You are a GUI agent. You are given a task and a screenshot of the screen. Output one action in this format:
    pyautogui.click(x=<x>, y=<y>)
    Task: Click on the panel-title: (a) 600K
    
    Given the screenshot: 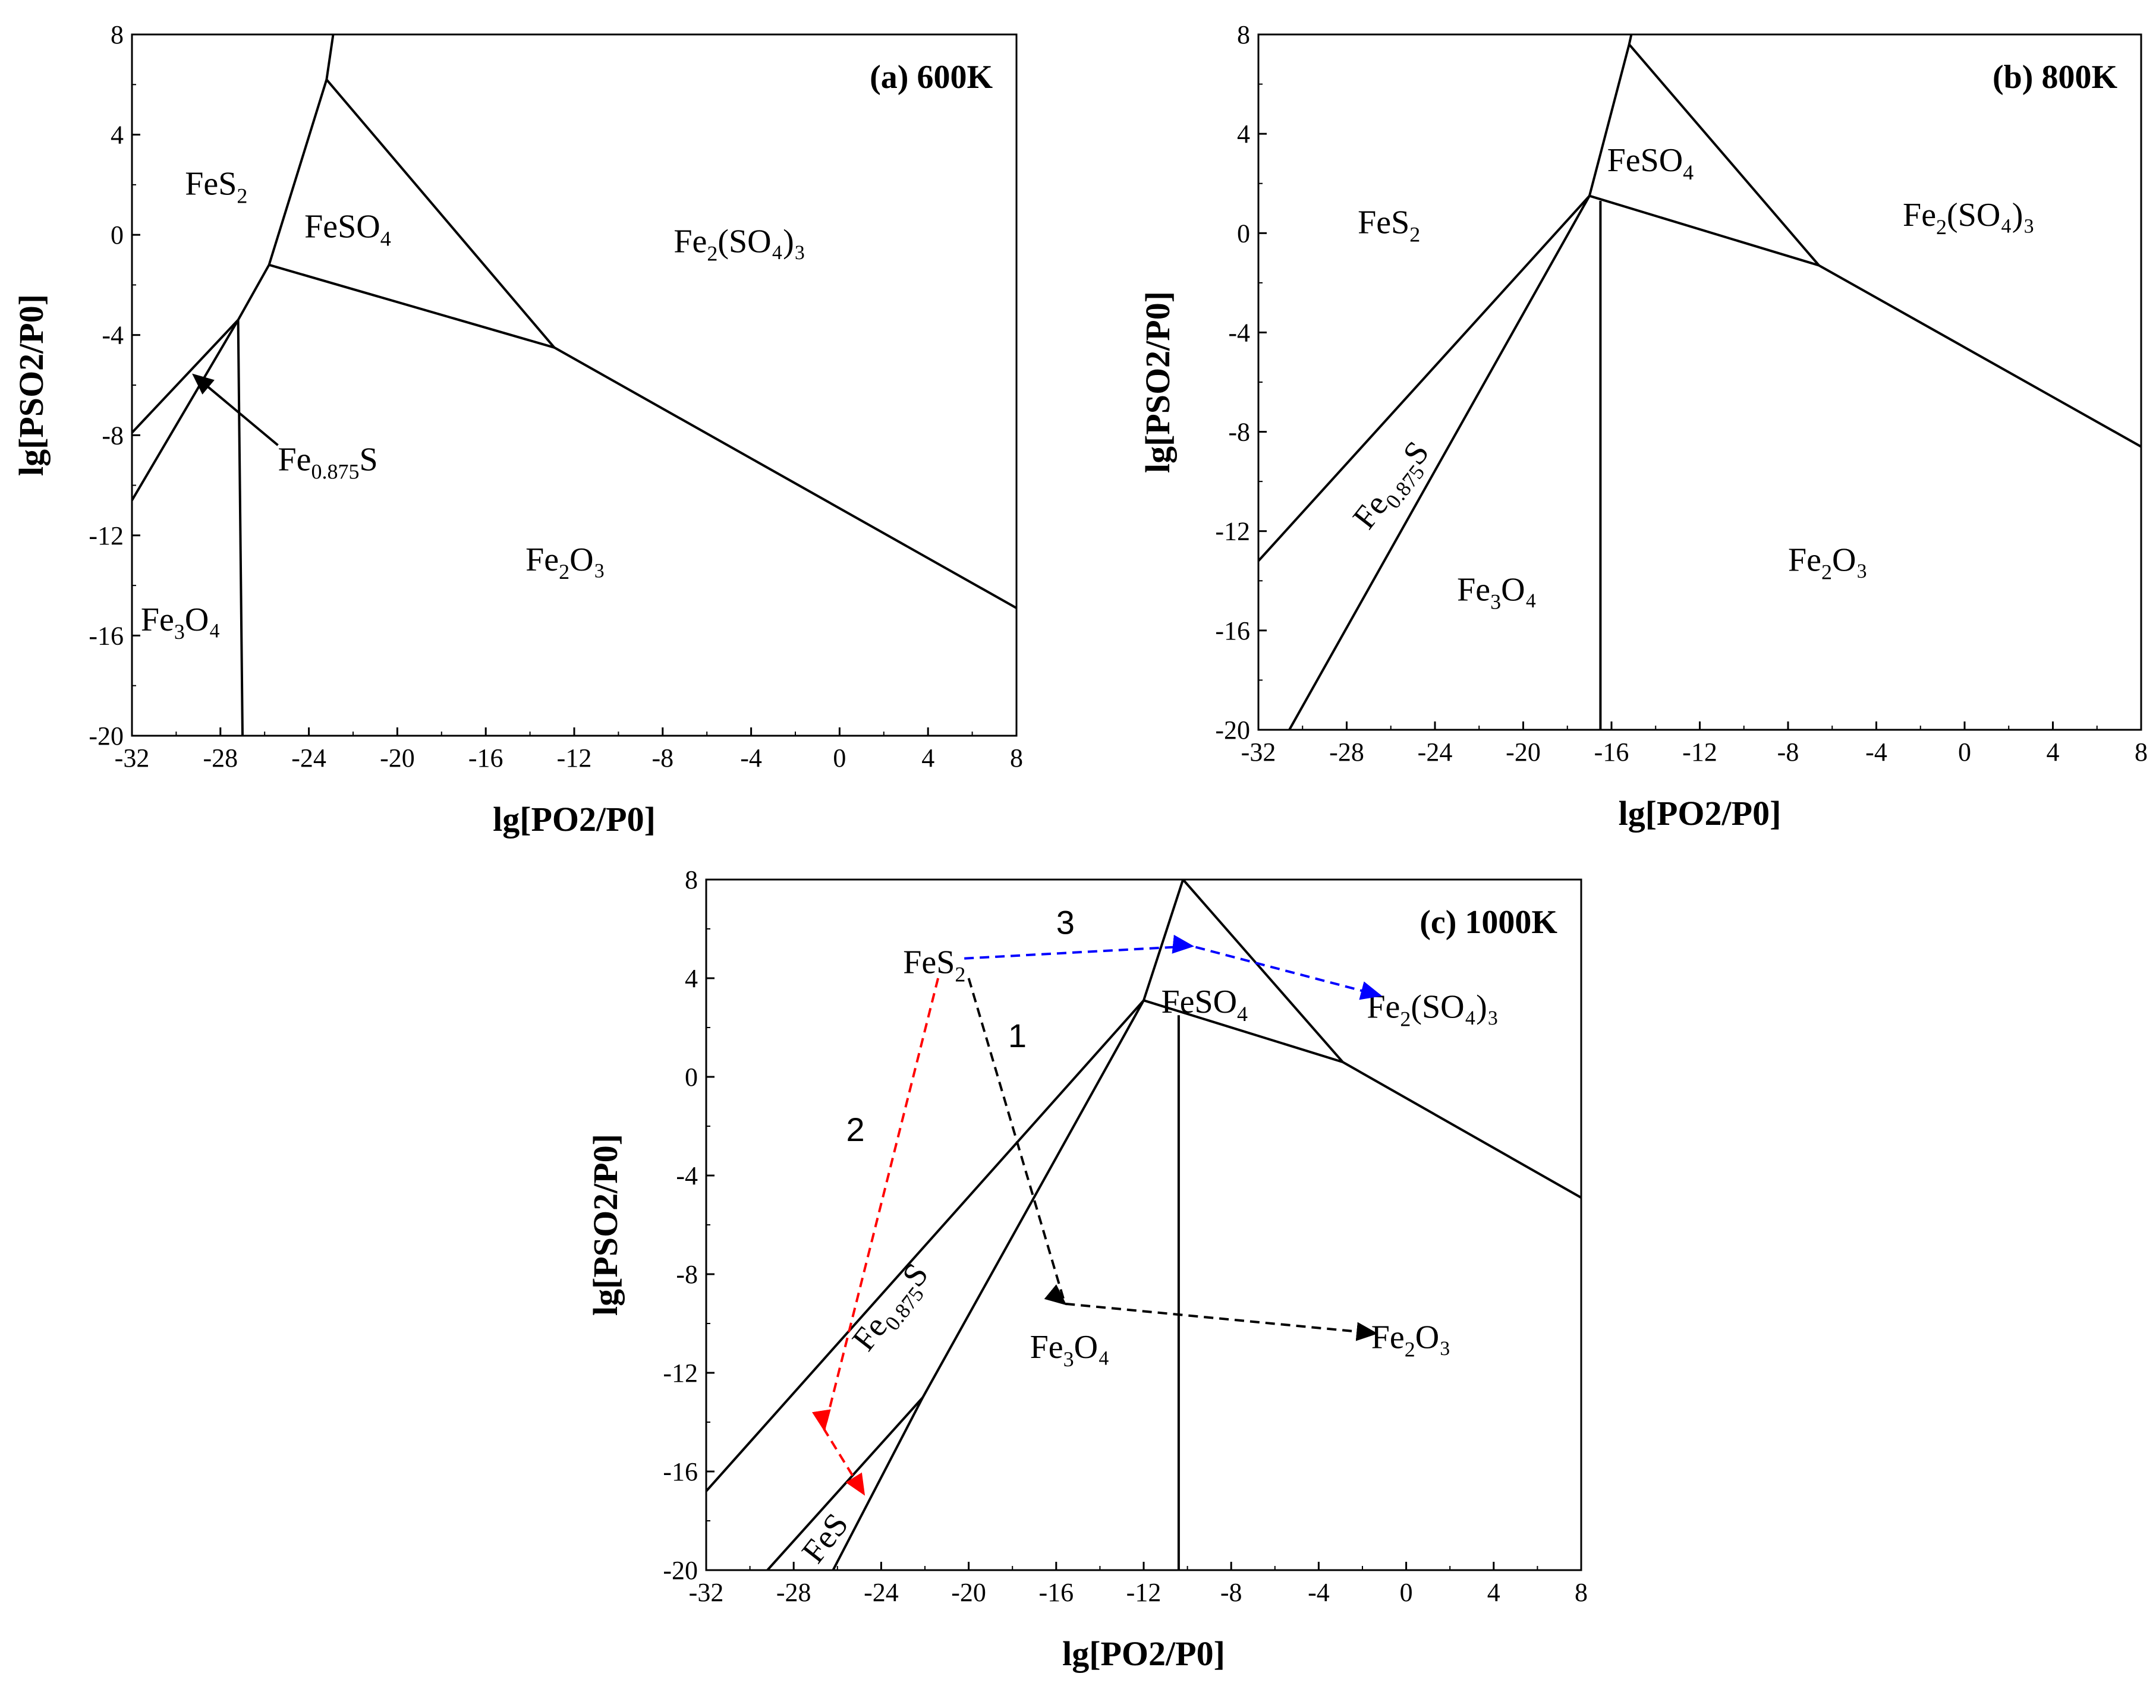 What is the action you would take?
    pyautogui.click(x=931, y=77)
    